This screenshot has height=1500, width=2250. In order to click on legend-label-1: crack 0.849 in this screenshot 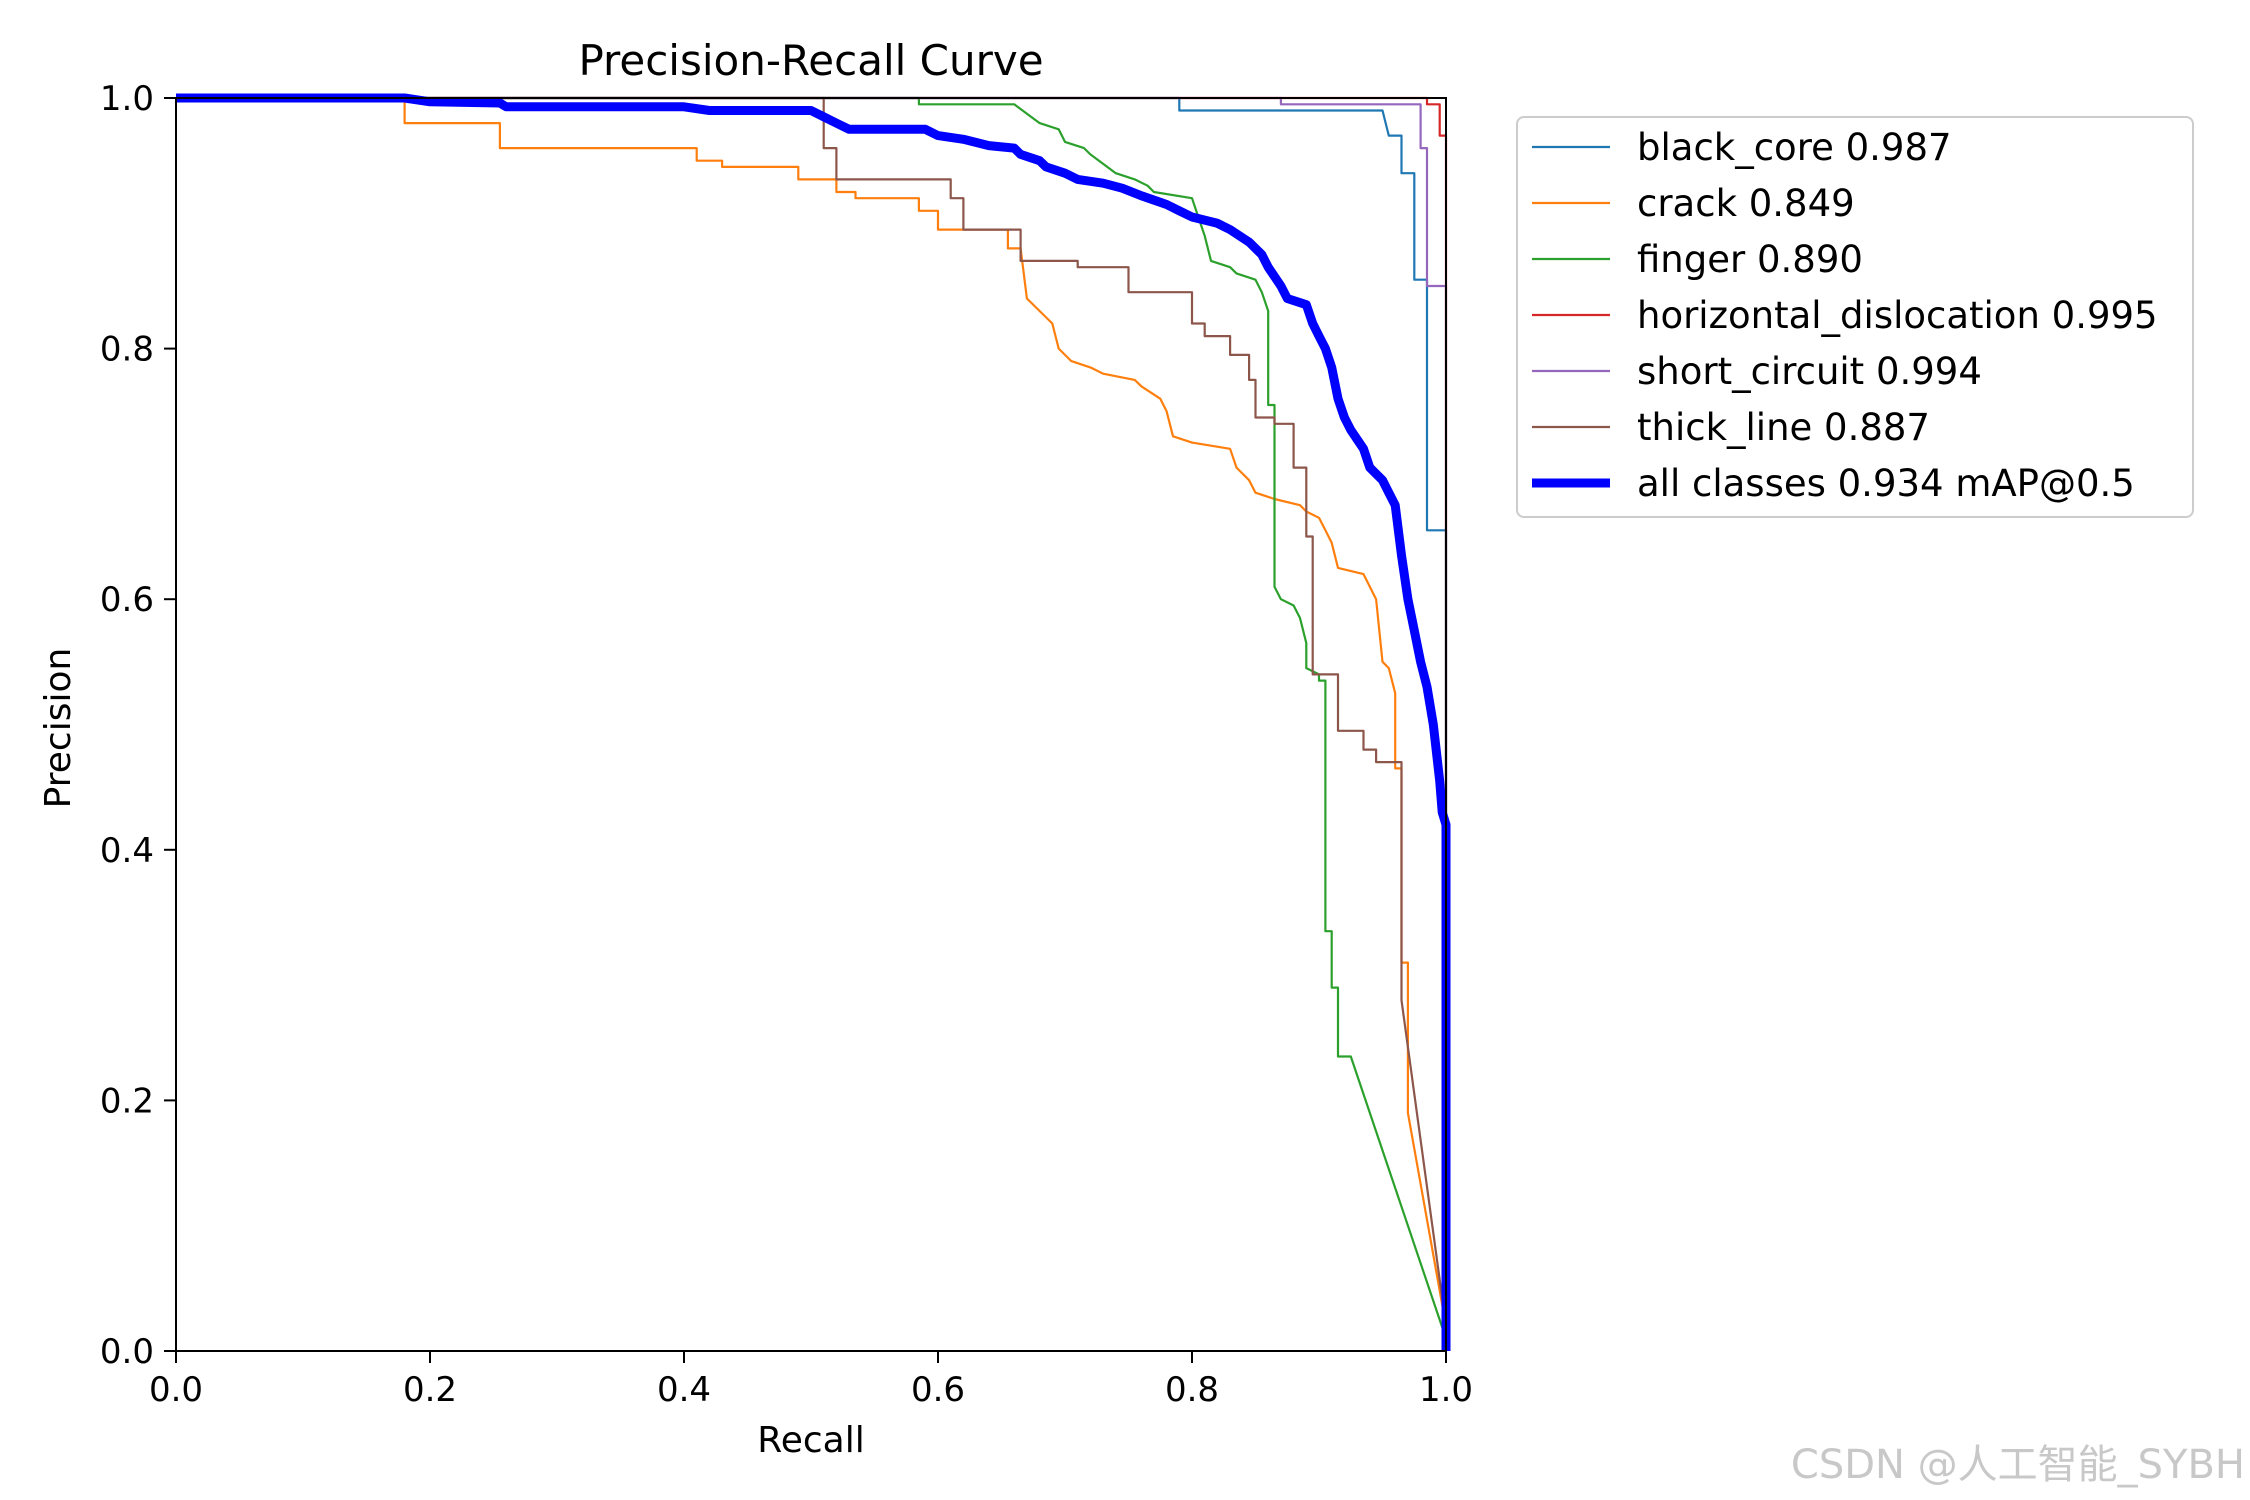, I will do `click(1746, 203)`.